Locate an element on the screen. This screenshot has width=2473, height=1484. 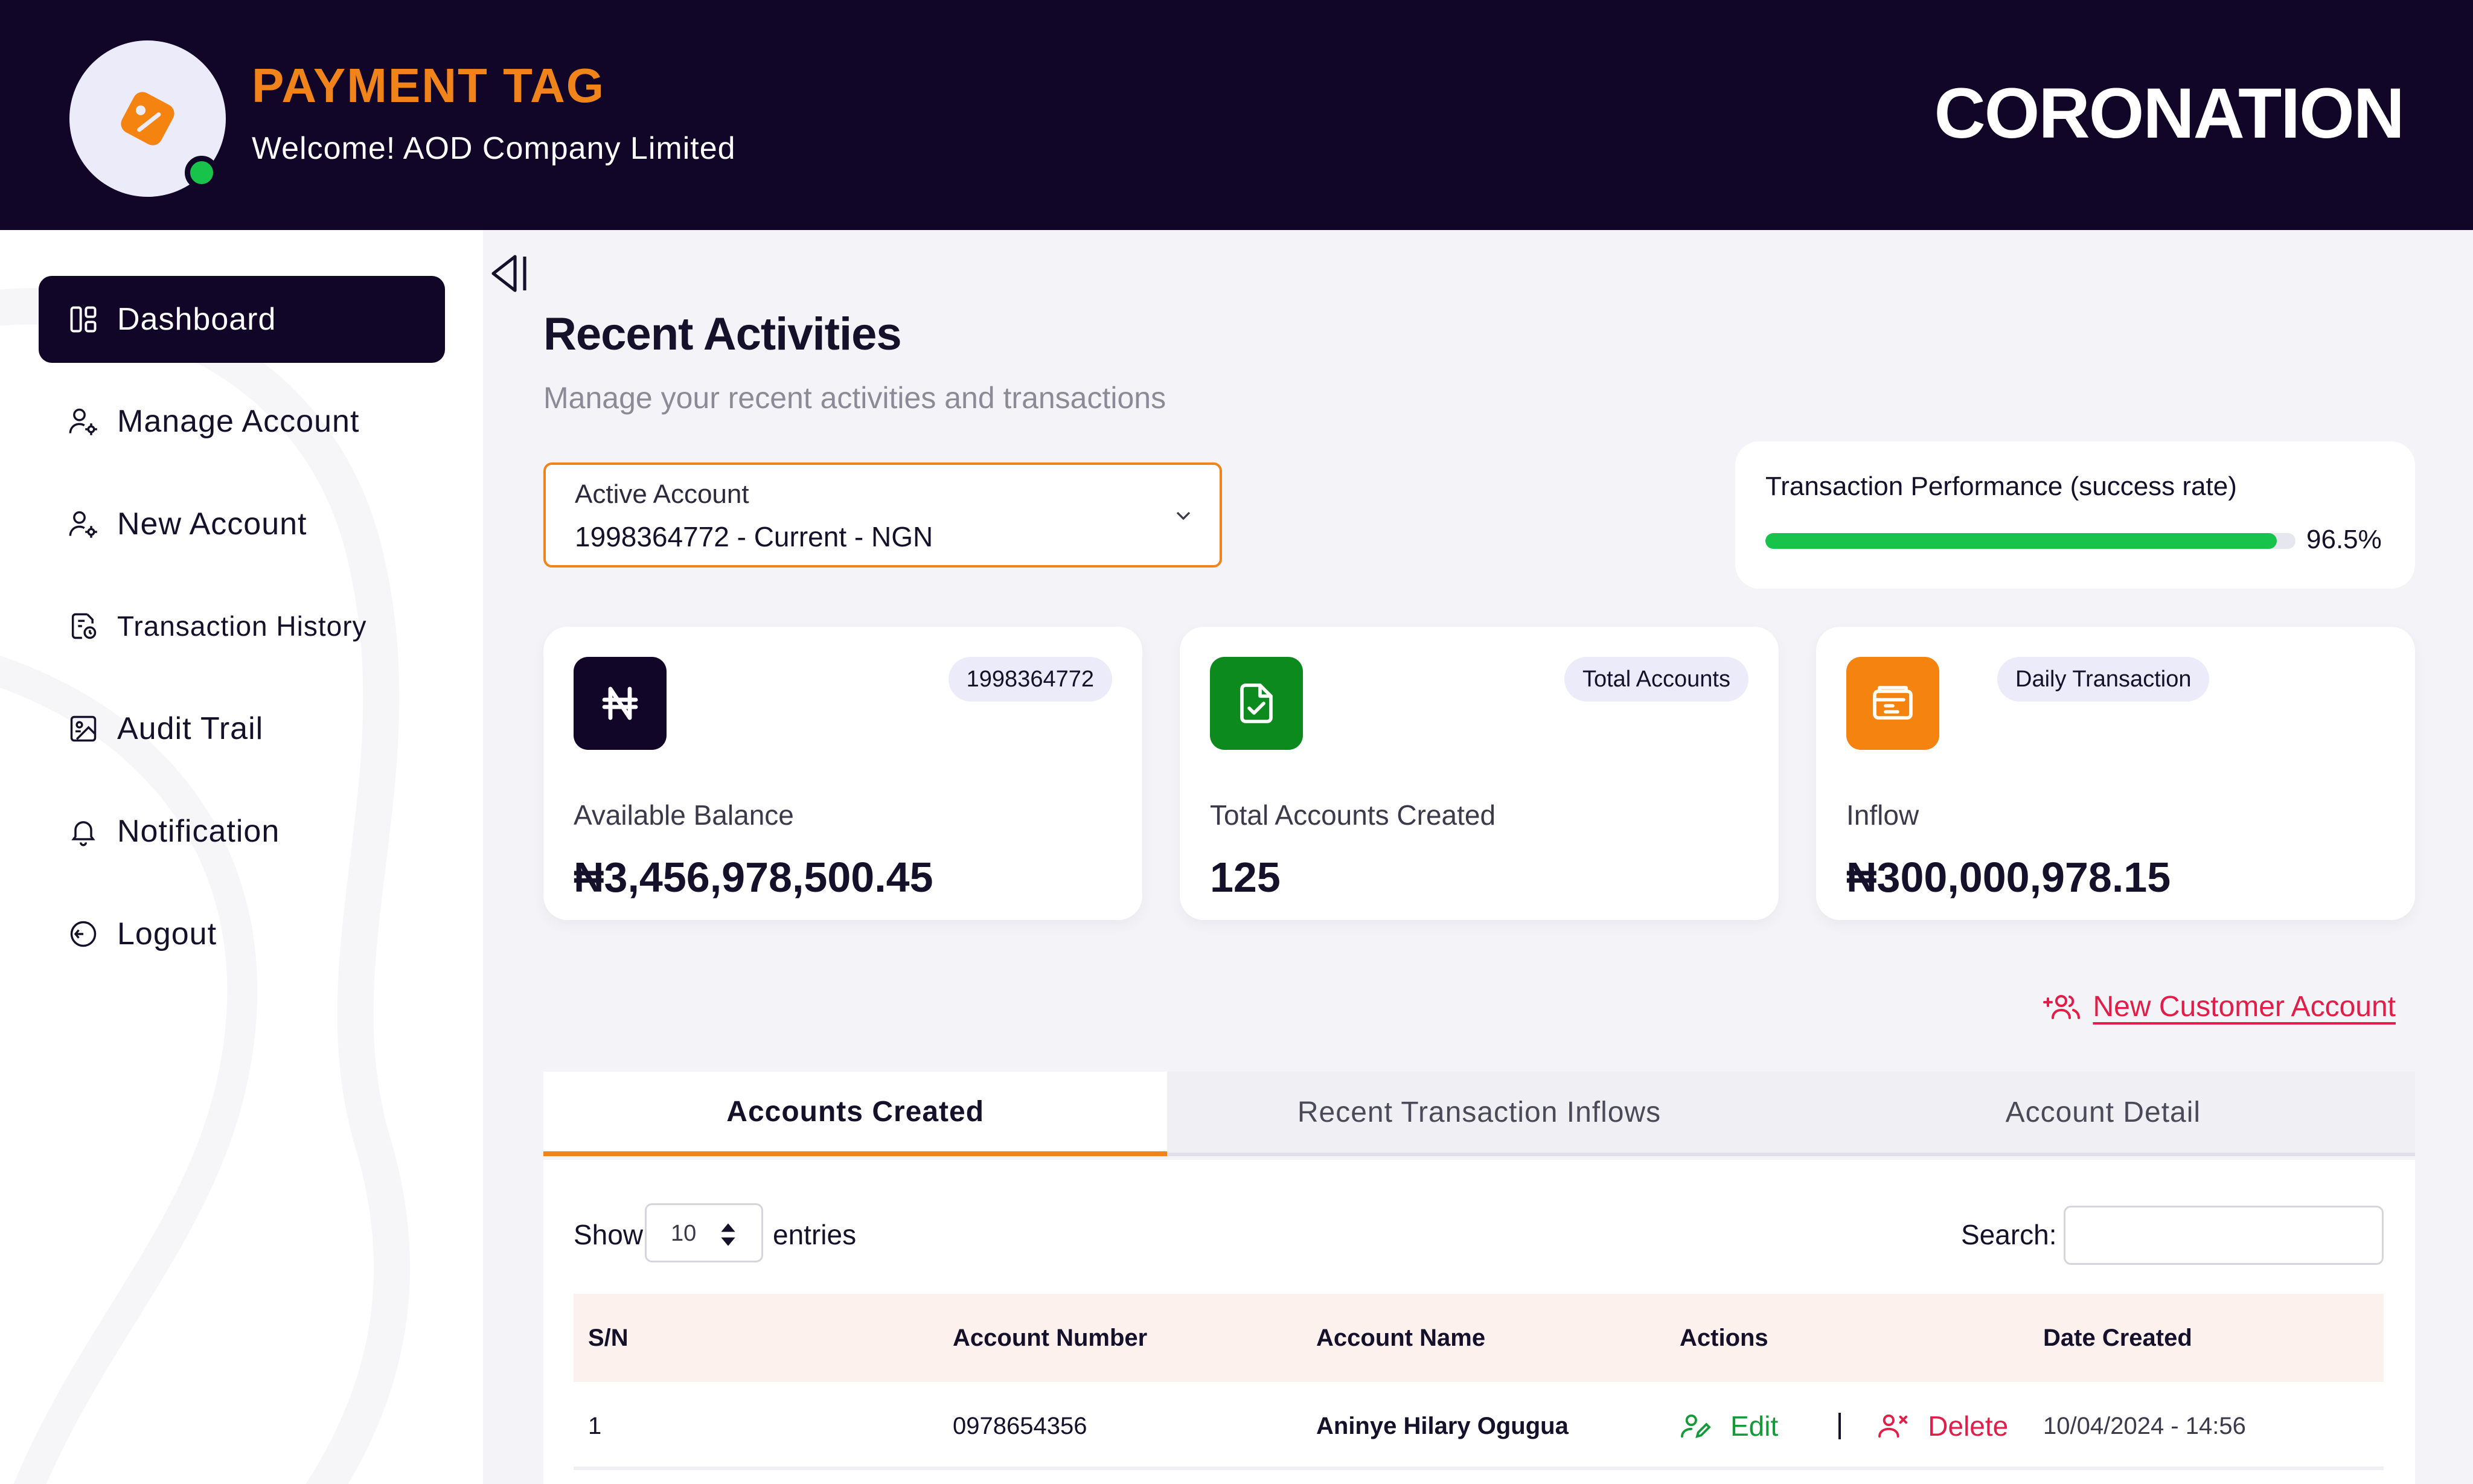
entries-value: 10 is located at coordinates (684, 1234).